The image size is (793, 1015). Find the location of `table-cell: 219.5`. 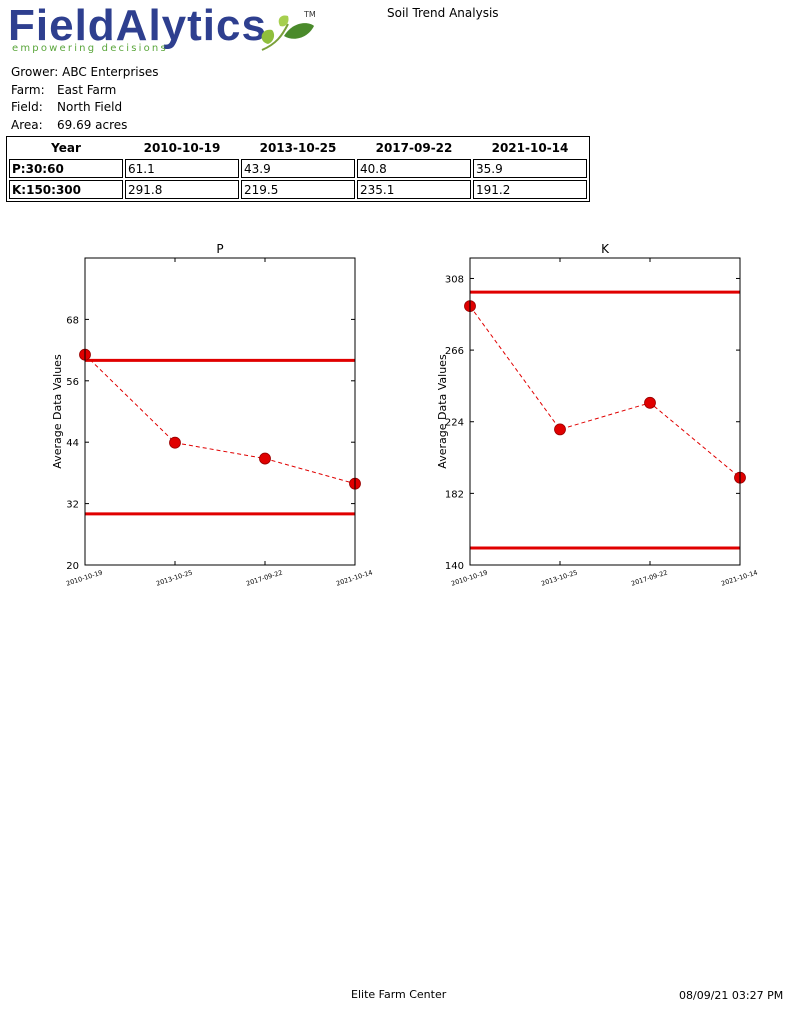

table-cell: 219.5 is located at coordinates (298, 189).